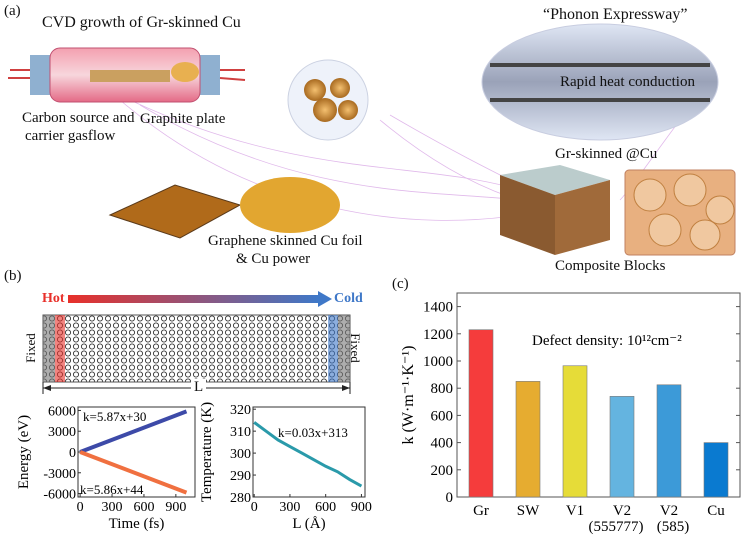 The image size is (750, 537). I want to click on rapid-heat-label: Rapid heat conduction, so click(627, 82).